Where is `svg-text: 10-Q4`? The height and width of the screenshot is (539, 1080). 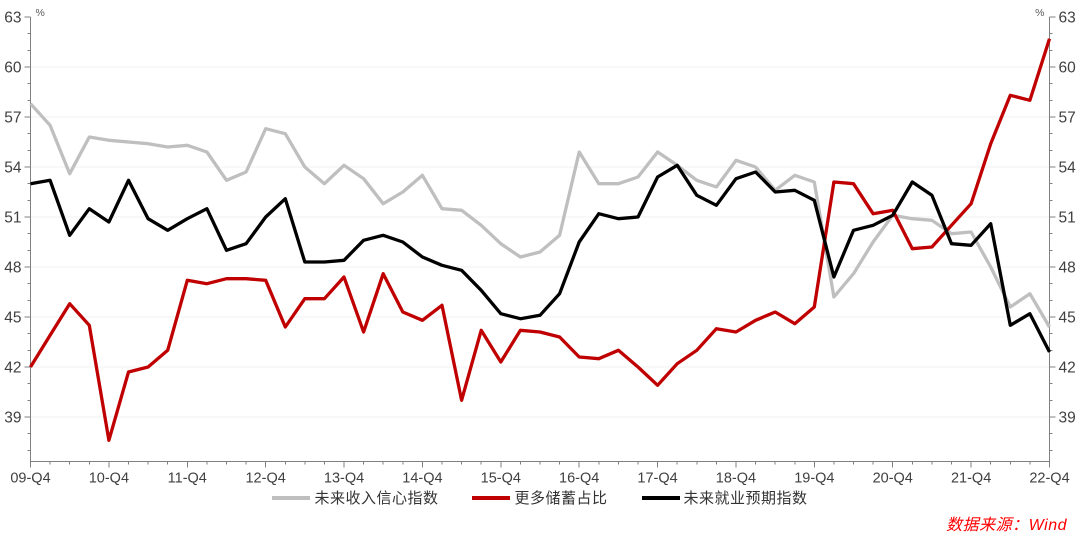
svg-text: 10-Q4 is located at coordinates (109, 479).